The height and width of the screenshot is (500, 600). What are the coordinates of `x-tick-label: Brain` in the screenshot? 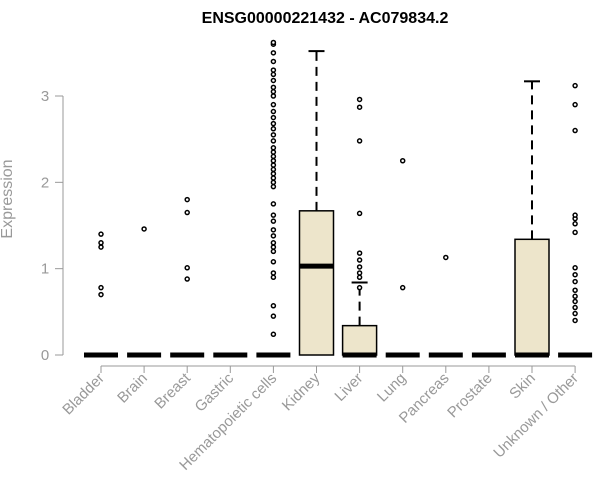 It's located at (132, 388).